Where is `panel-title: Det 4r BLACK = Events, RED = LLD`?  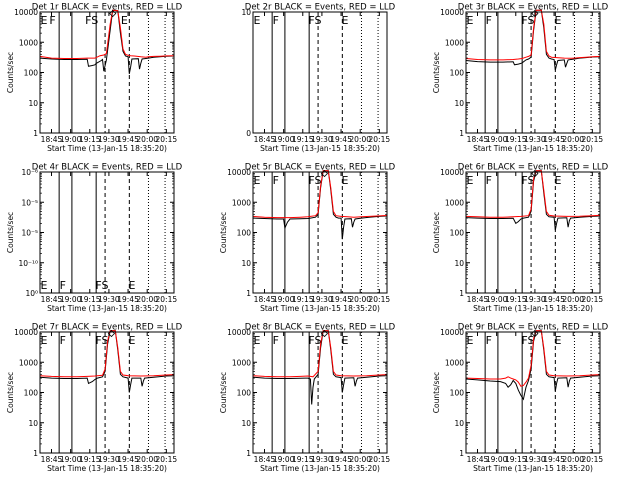
panel-title: Det 4r BLACK = Events, RED = LLD is located at coordinates (107, 168).